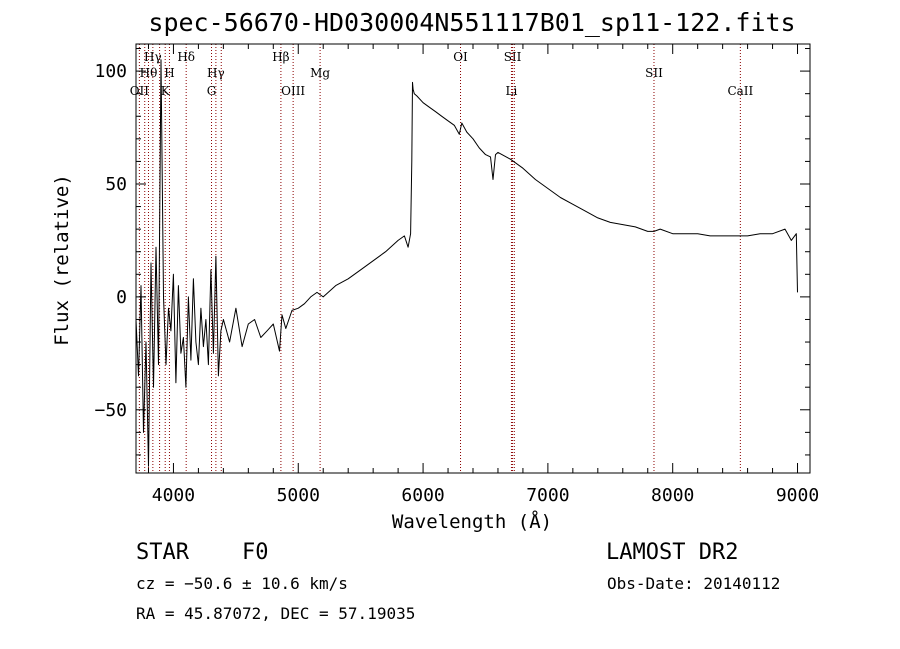  I want to click on line-label-8: Hβ, so click(280, 57).